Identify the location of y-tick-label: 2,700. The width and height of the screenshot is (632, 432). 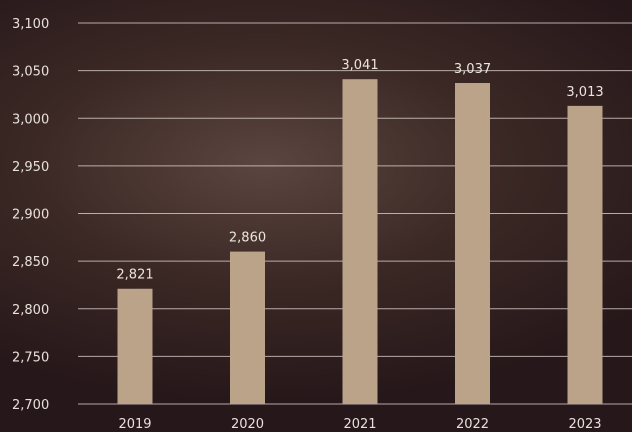
(30, 405).